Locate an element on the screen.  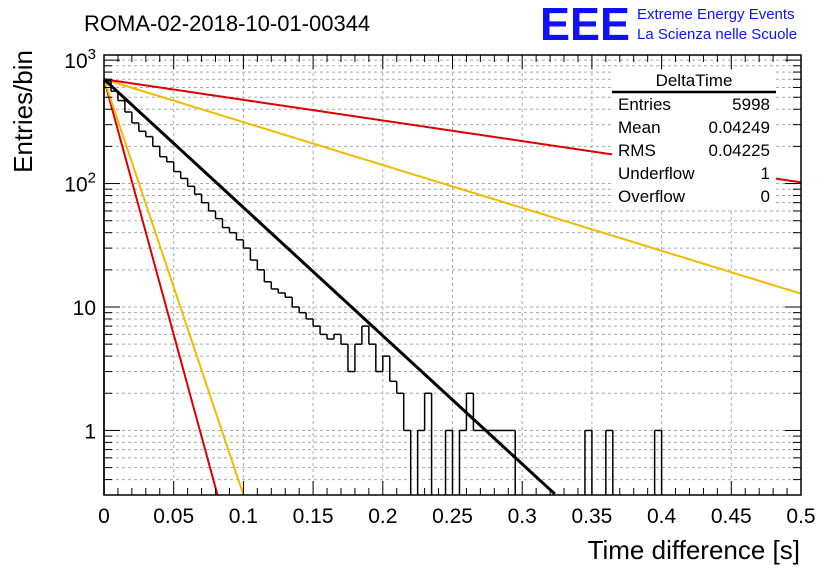
x-tick-label: 0.25 is located at coordinates (452, 516).